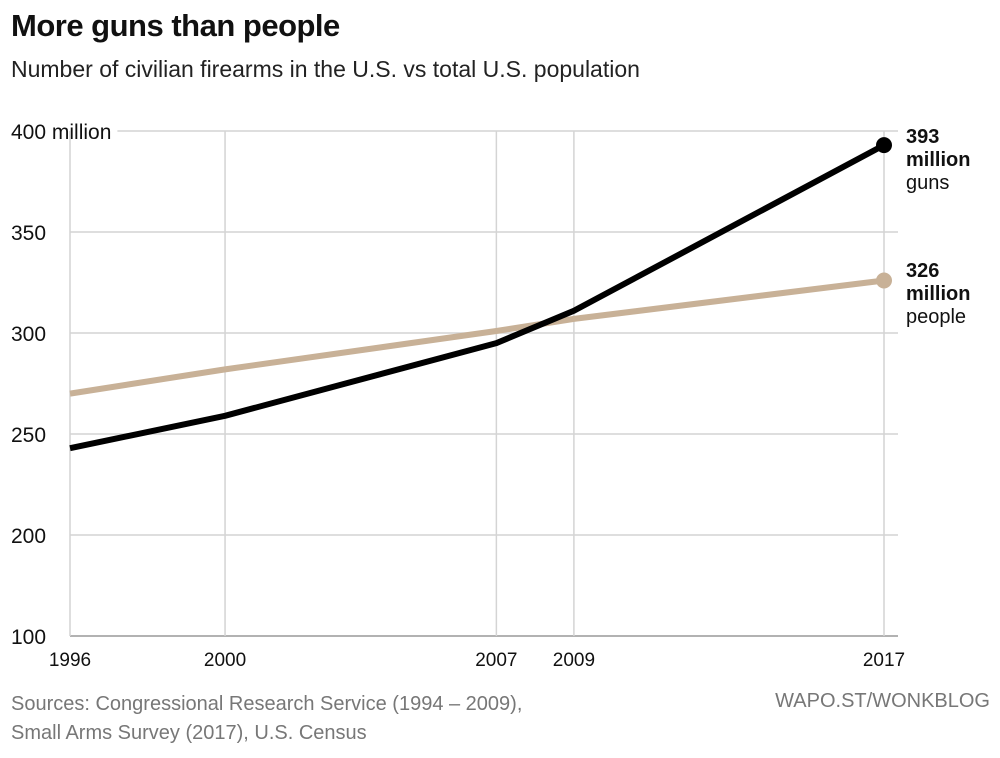  I want to click on series-endpoint-people, so click(884, 280).